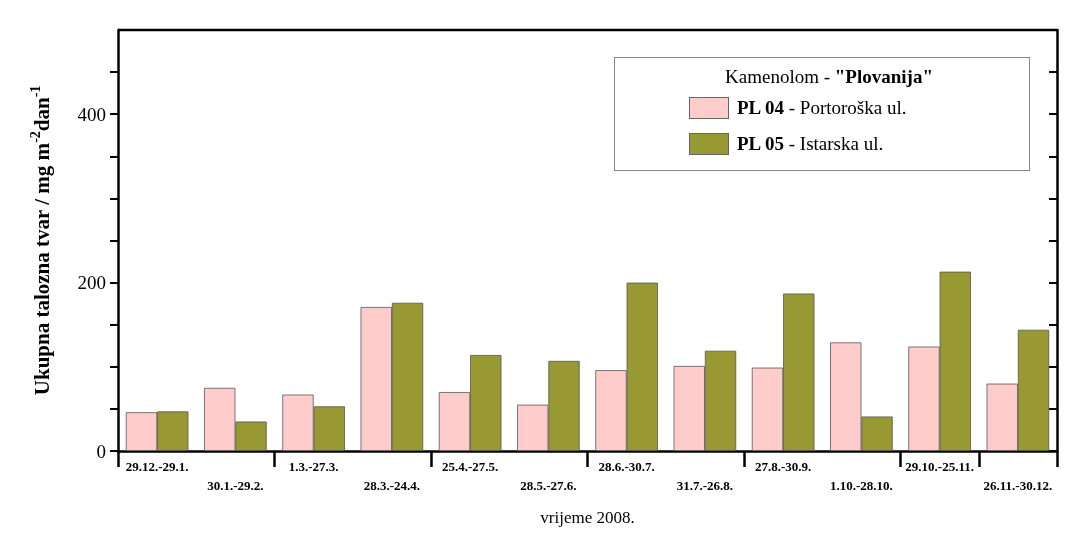 The height and width of the screenshot is (534, 1070). I want to click on x-tick-label: 28.3.-24.4., so click(392, 485).